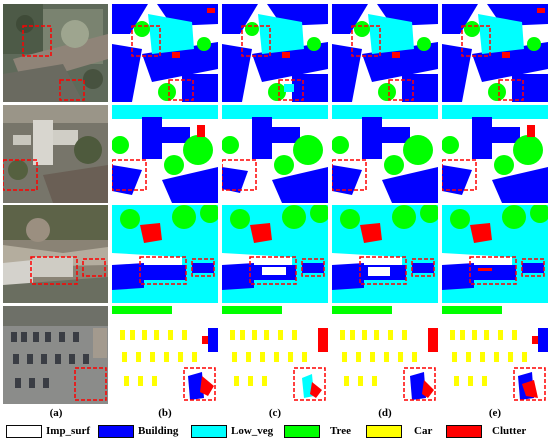  I want to click on aerial-image-row2, so click(55, 154).